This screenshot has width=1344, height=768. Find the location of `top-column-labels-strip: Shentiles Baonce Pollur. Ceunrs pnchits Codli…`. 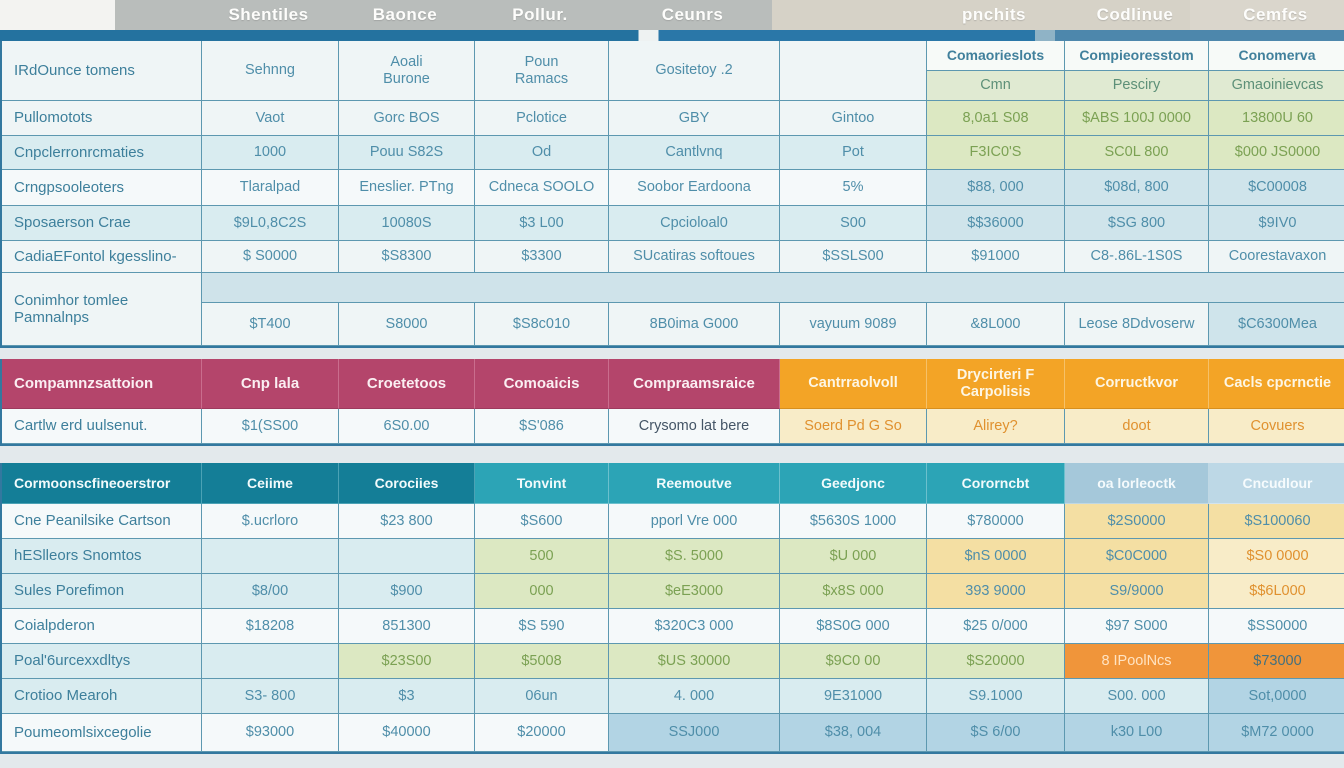

top-column-labels-strip: Shentiles Baonce Pollur. Ceunrs pnchits Codli… is located at coordinates (672, 15).